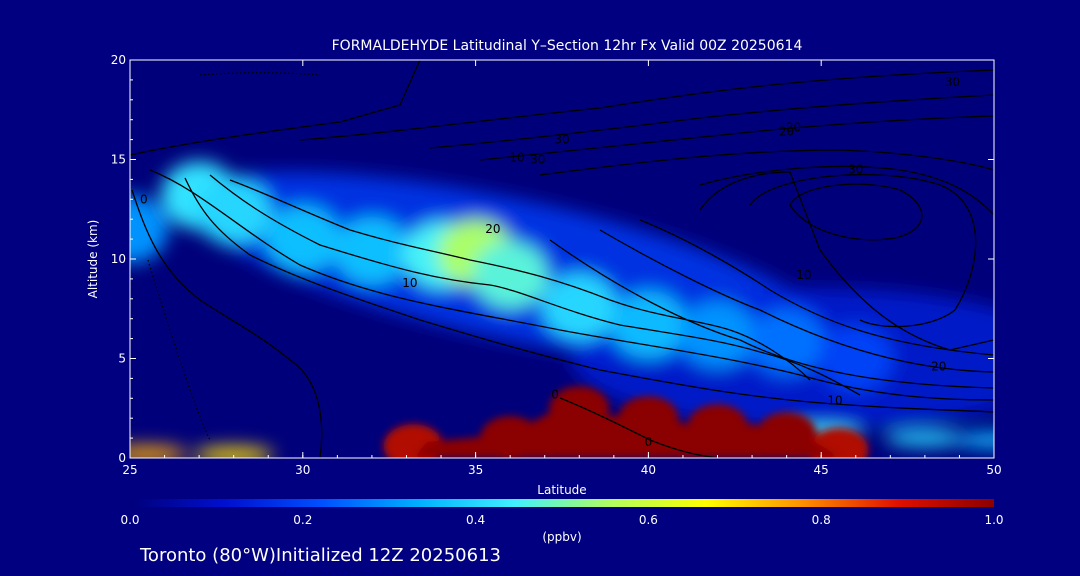  Describe the element at coordinates (561, 537) in the screenshot. I see `colorbar-unit: (ppbv)` at that location.